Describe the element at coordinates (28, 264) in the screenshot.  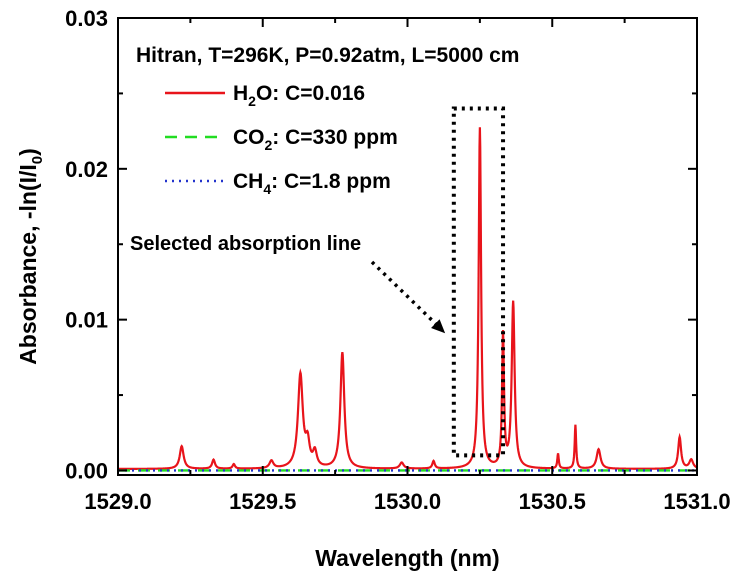
I see `text-part: Absorbance, -ln(I/I` at that location.